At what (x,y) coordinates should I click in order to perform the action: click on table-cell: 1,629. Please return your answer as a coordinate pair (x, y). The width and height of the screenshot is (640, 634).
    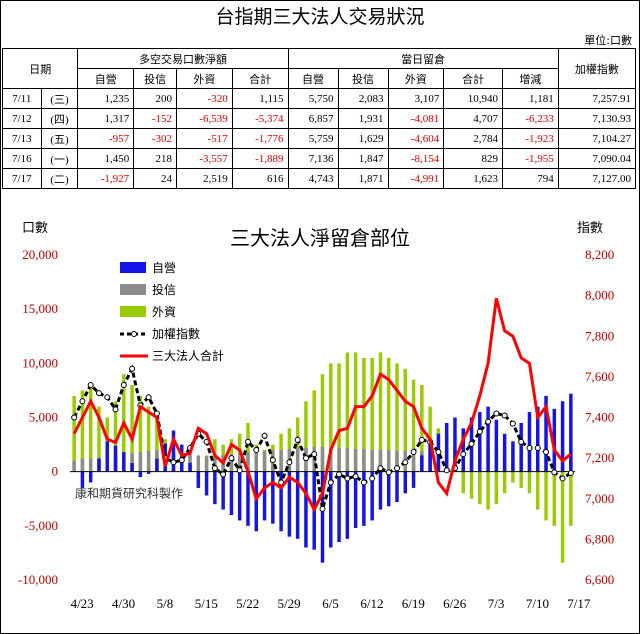
    Looking at the image, I should click on (363, 138).